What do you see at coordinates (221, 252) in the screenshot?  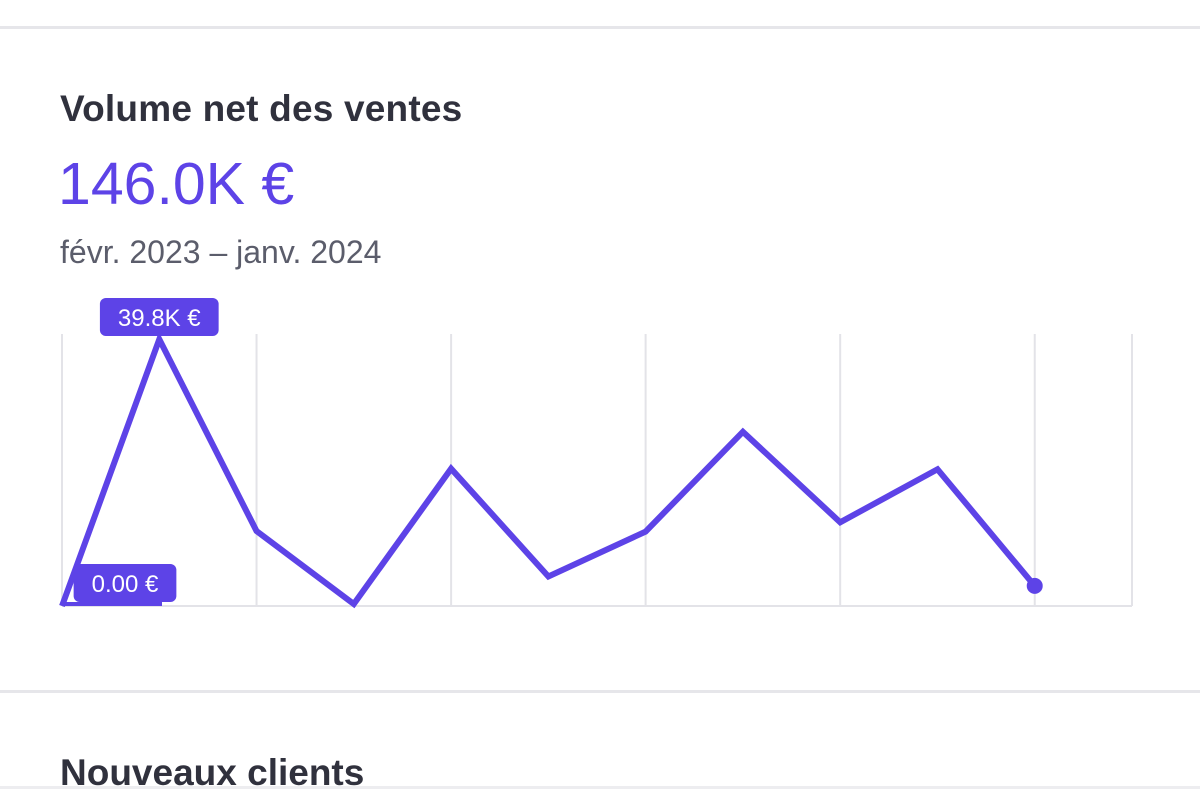 I see `card-date-range: févr. 2023 – janv. 2024` at bounding box center [221, 252].